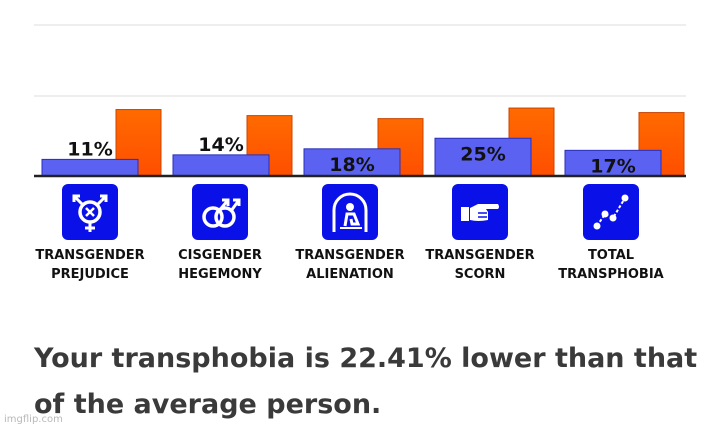 This screenshot has height=430, width=720. What do you see at coordinates (350, 212) in the screenshot?
I see `isolated-person-icon` at bounding box center [350, 212].